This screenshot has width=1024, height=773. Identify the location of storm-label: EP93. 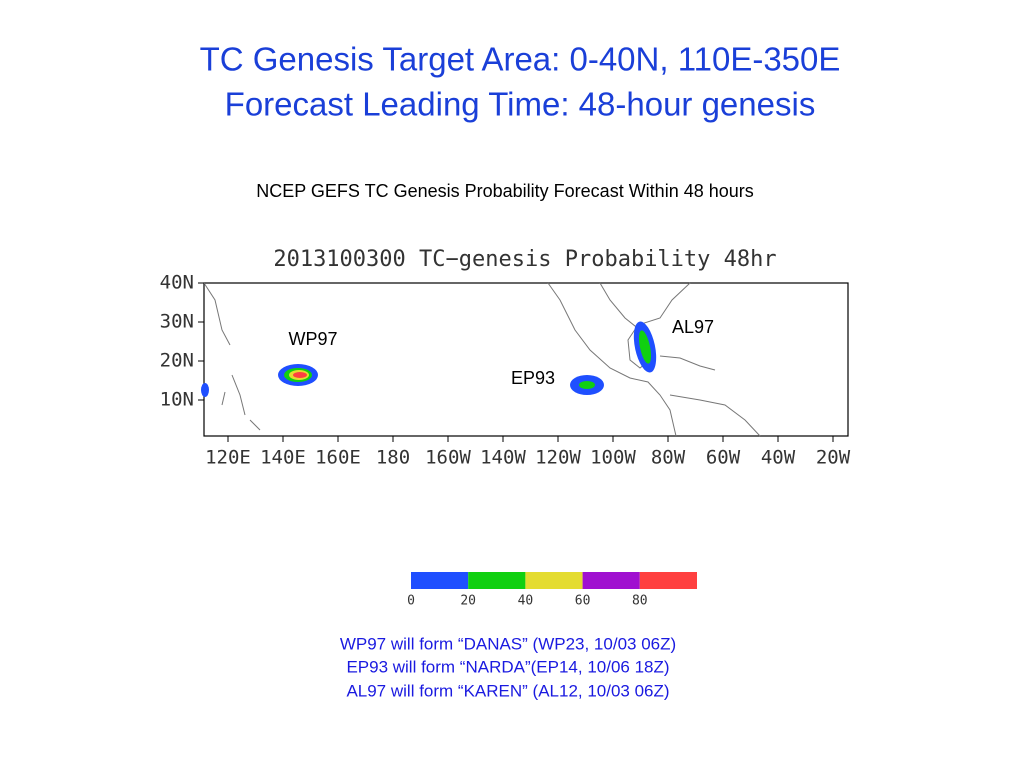
(533, 378).